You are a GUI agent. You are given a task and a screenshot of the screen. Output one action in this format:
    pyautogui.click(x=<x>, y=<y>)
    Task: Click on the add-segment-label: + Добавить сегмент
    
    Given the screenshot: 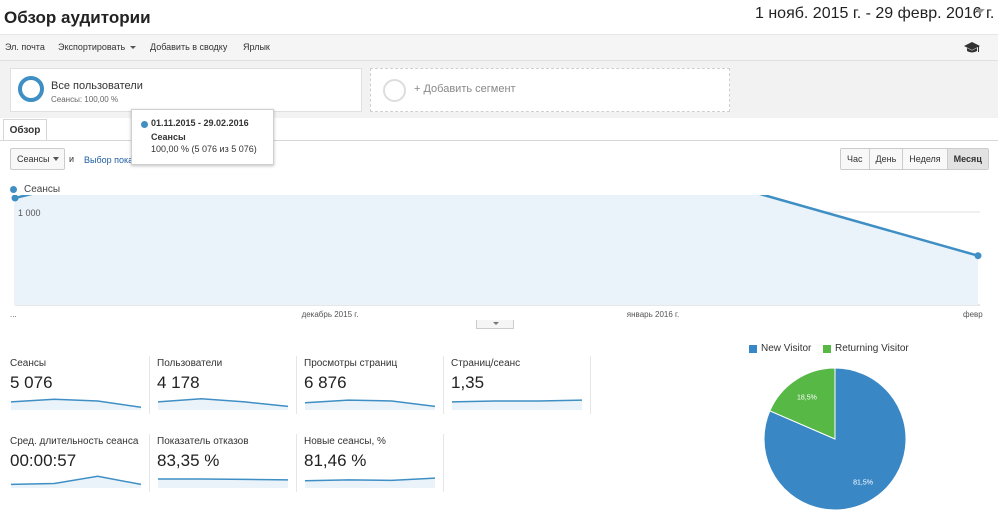 What is the action you would take?
    pyautogui.click(x=465, y=89)
    